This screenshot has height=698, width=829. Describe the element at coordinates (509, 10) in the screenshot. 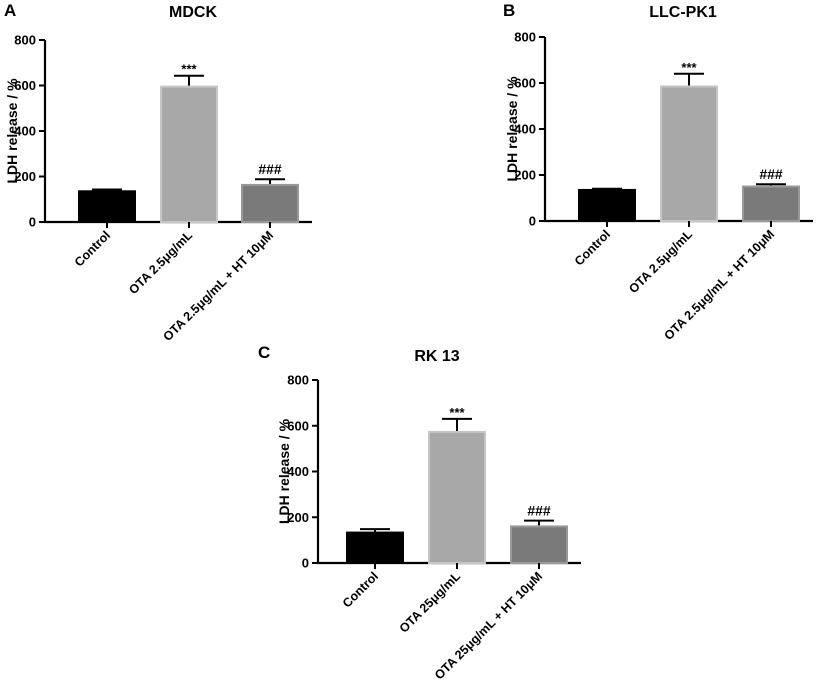

I see `panel-letter: B` at that location.